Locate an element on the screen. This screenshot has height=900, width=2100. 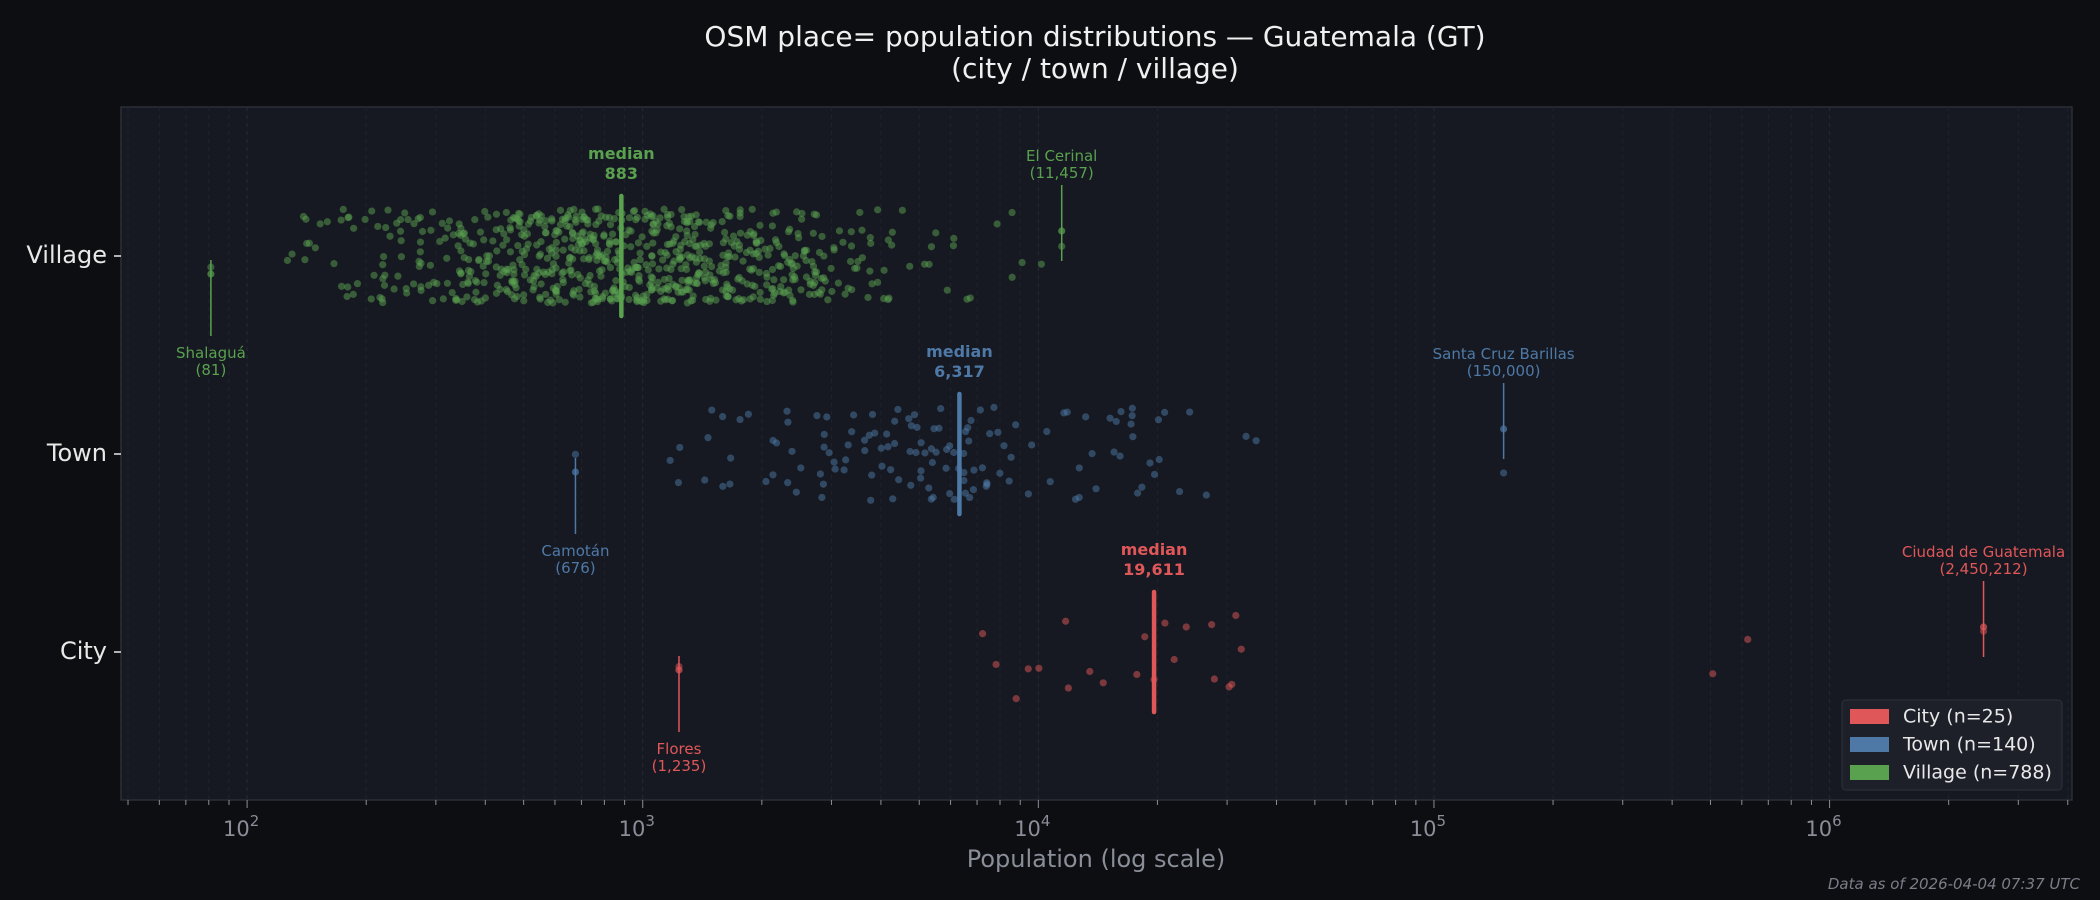
x-tick-label: 102 is located at coordinates (241, 826).